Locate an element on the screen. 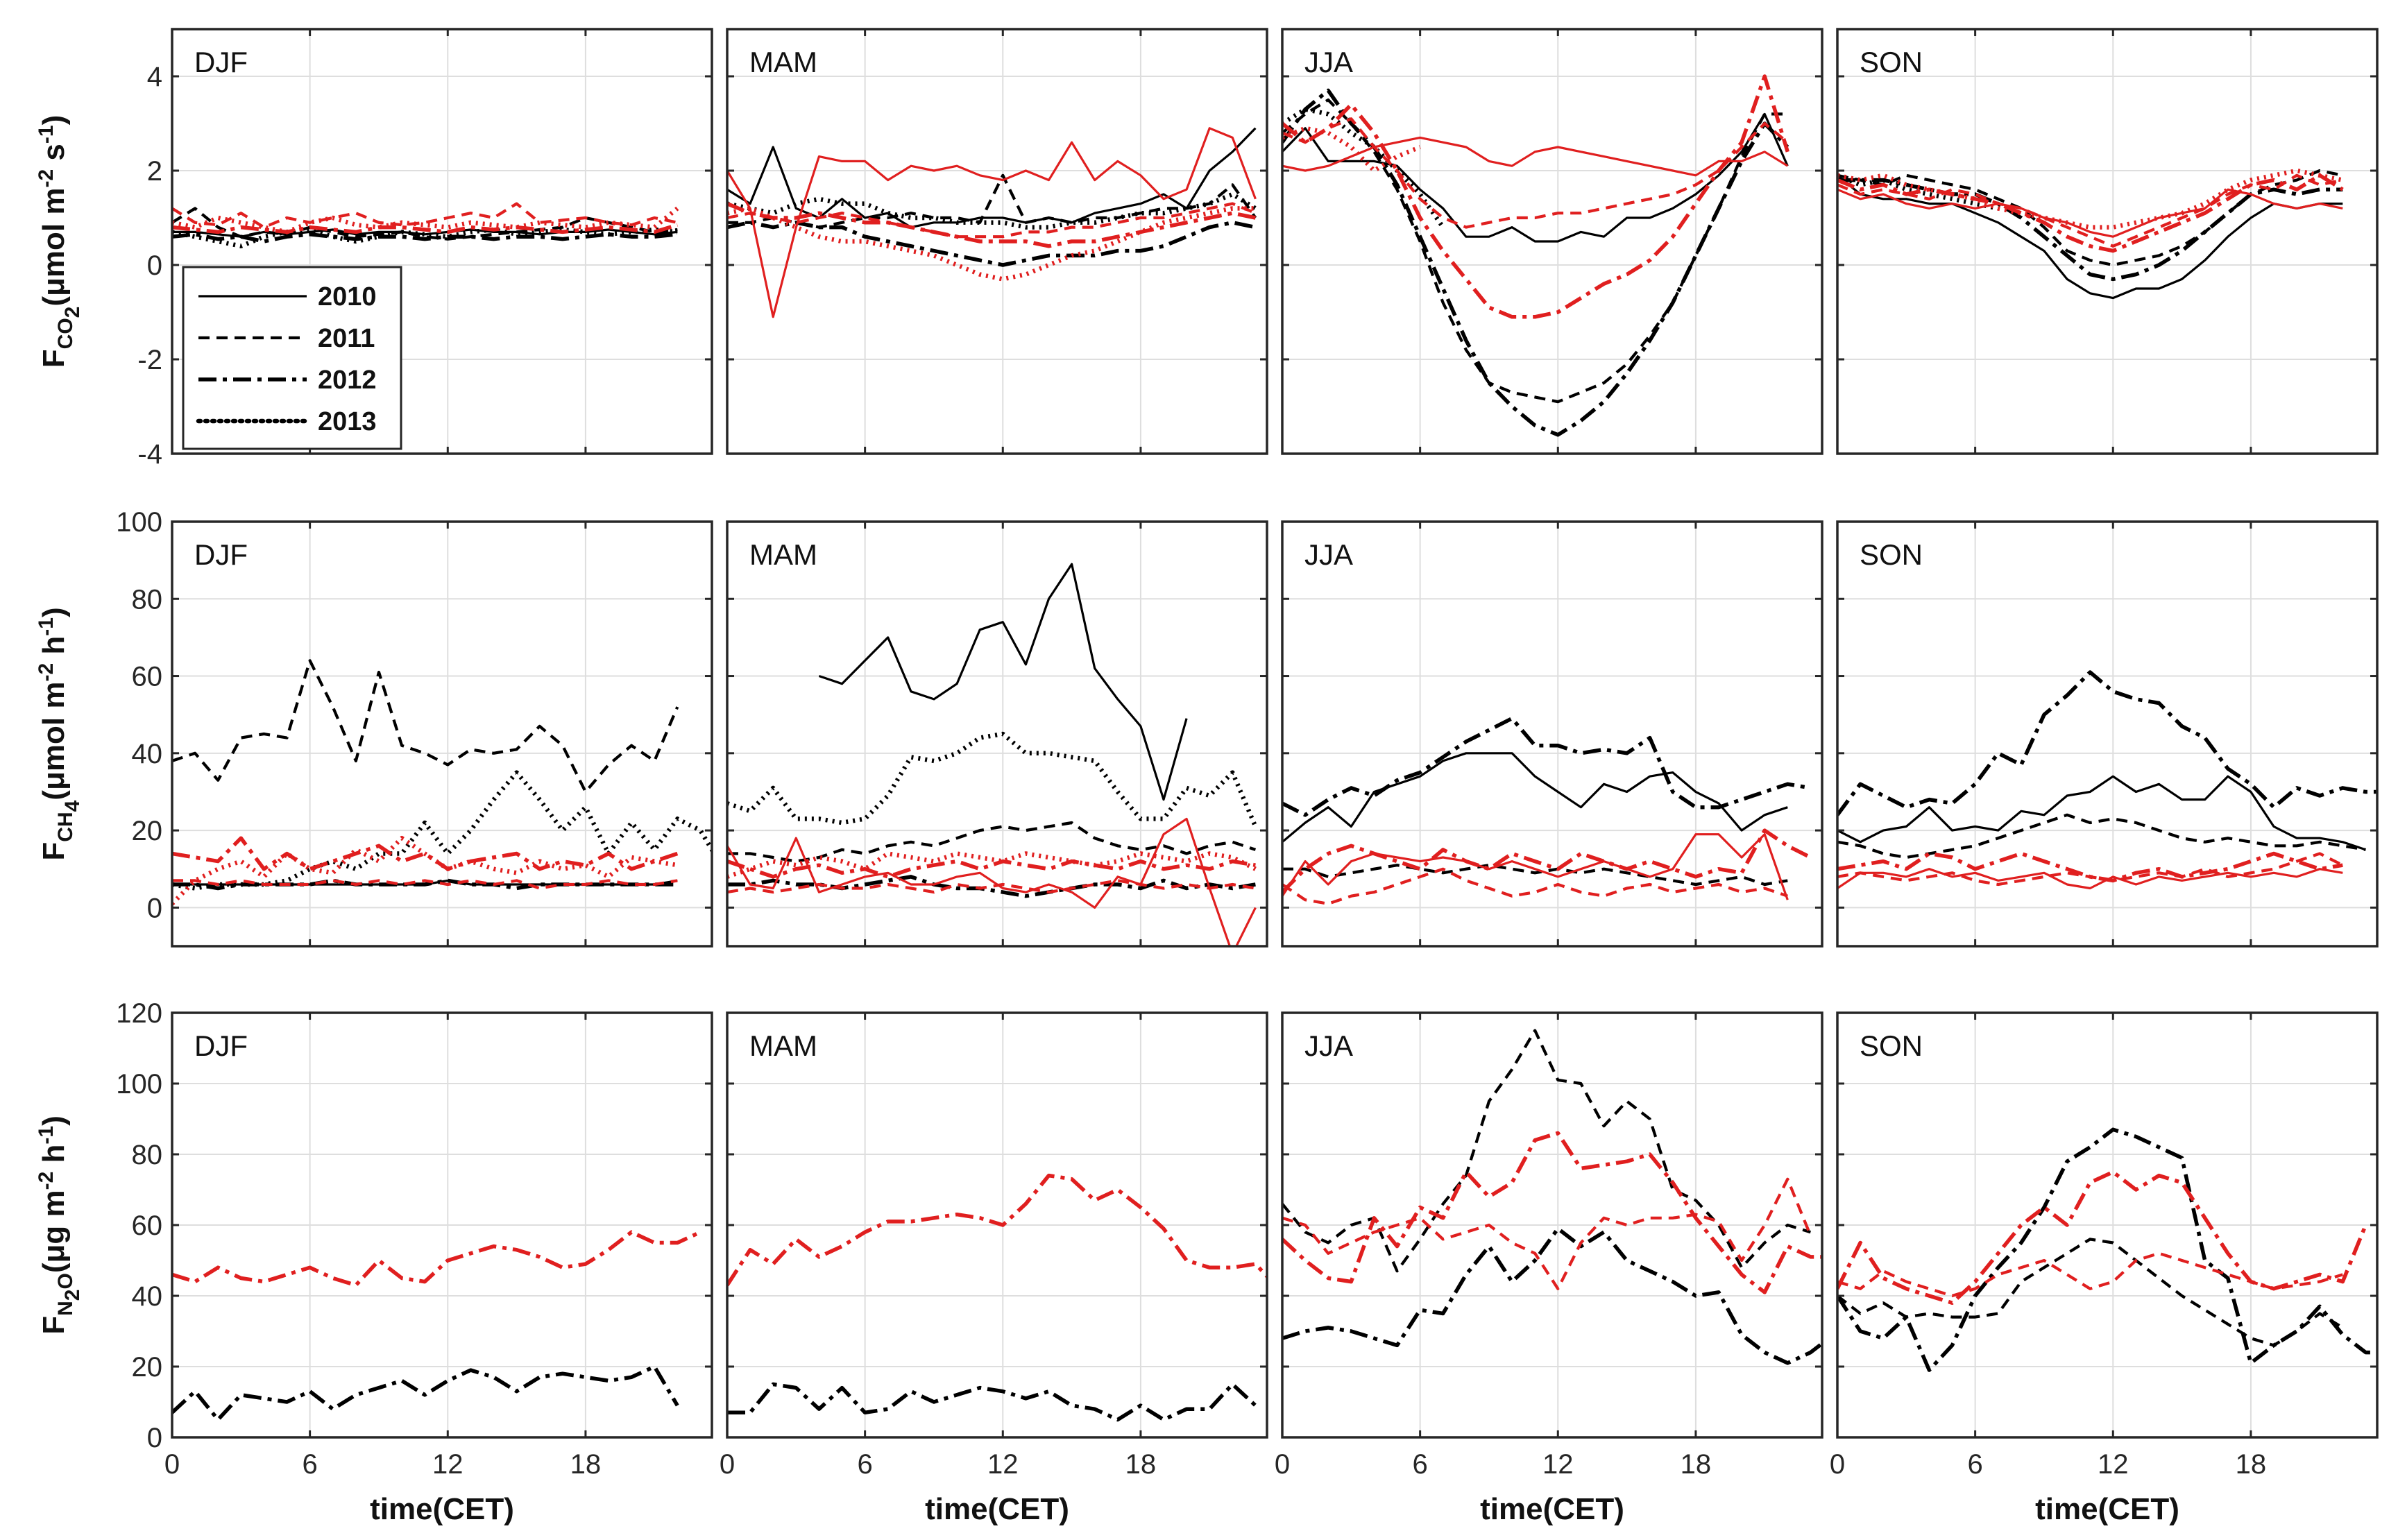  panel-CH4-JJA: JJA is located at coordinates (1552, 734).